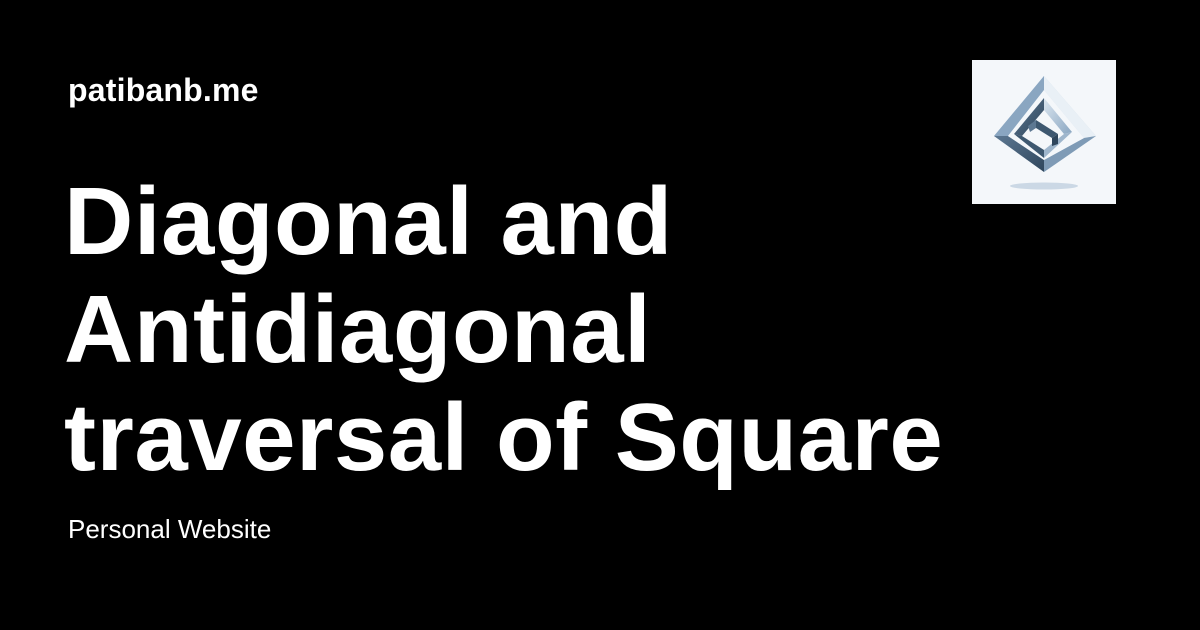 The width and height of the screenshot is (1200, 630). I want to click on post-title-line-1: Diagonal and, so click(368, 221).